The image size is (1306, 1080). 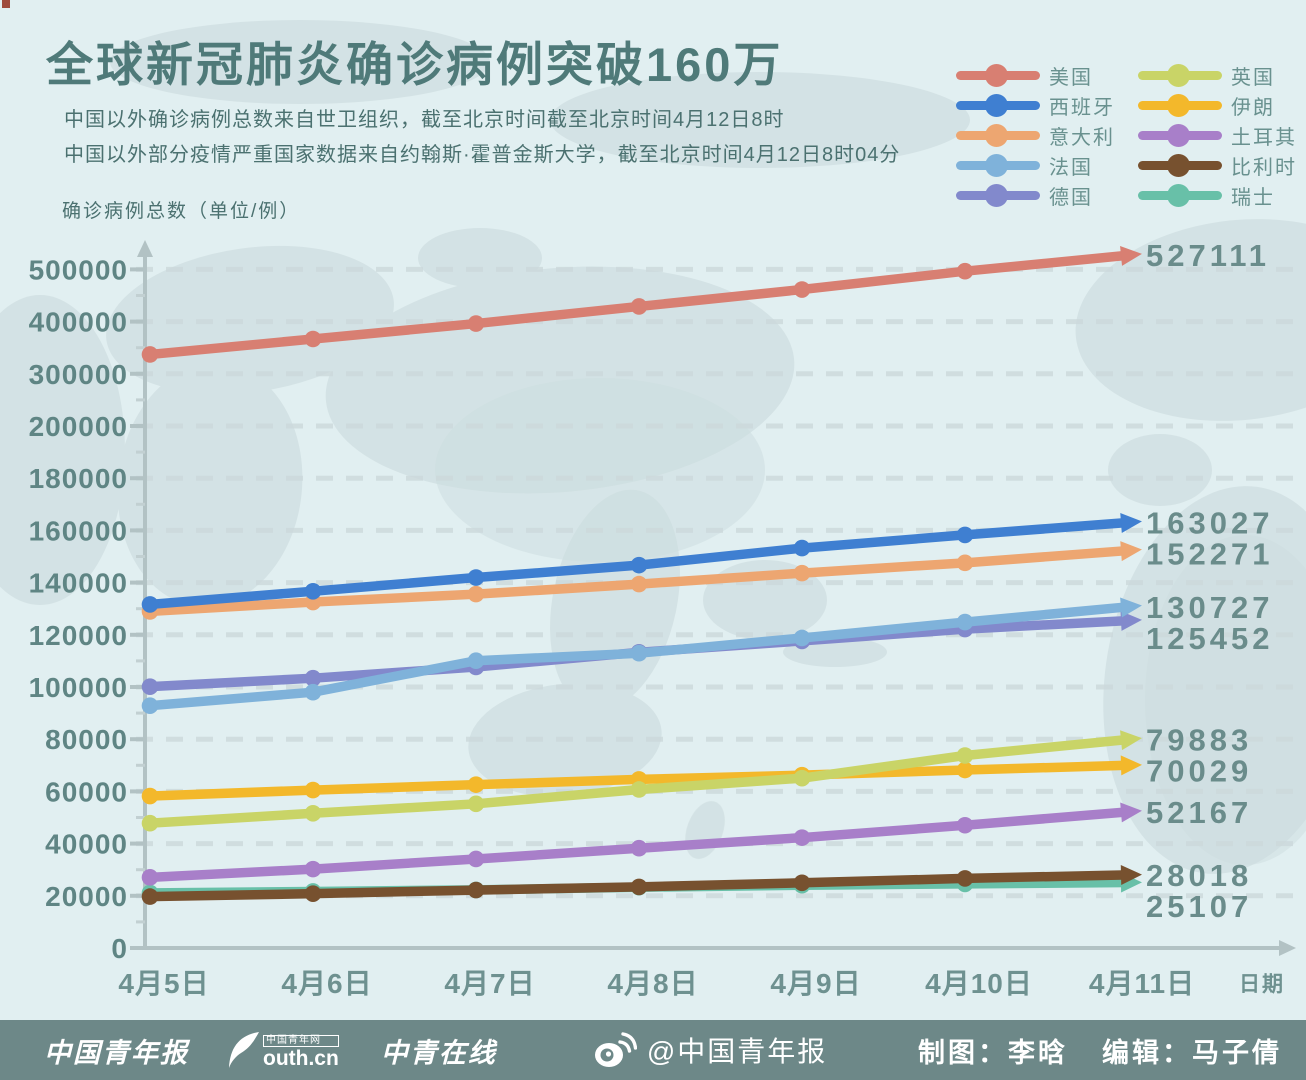 I want to click on y-tick-label-0: 0, so click(x=119, y=948).